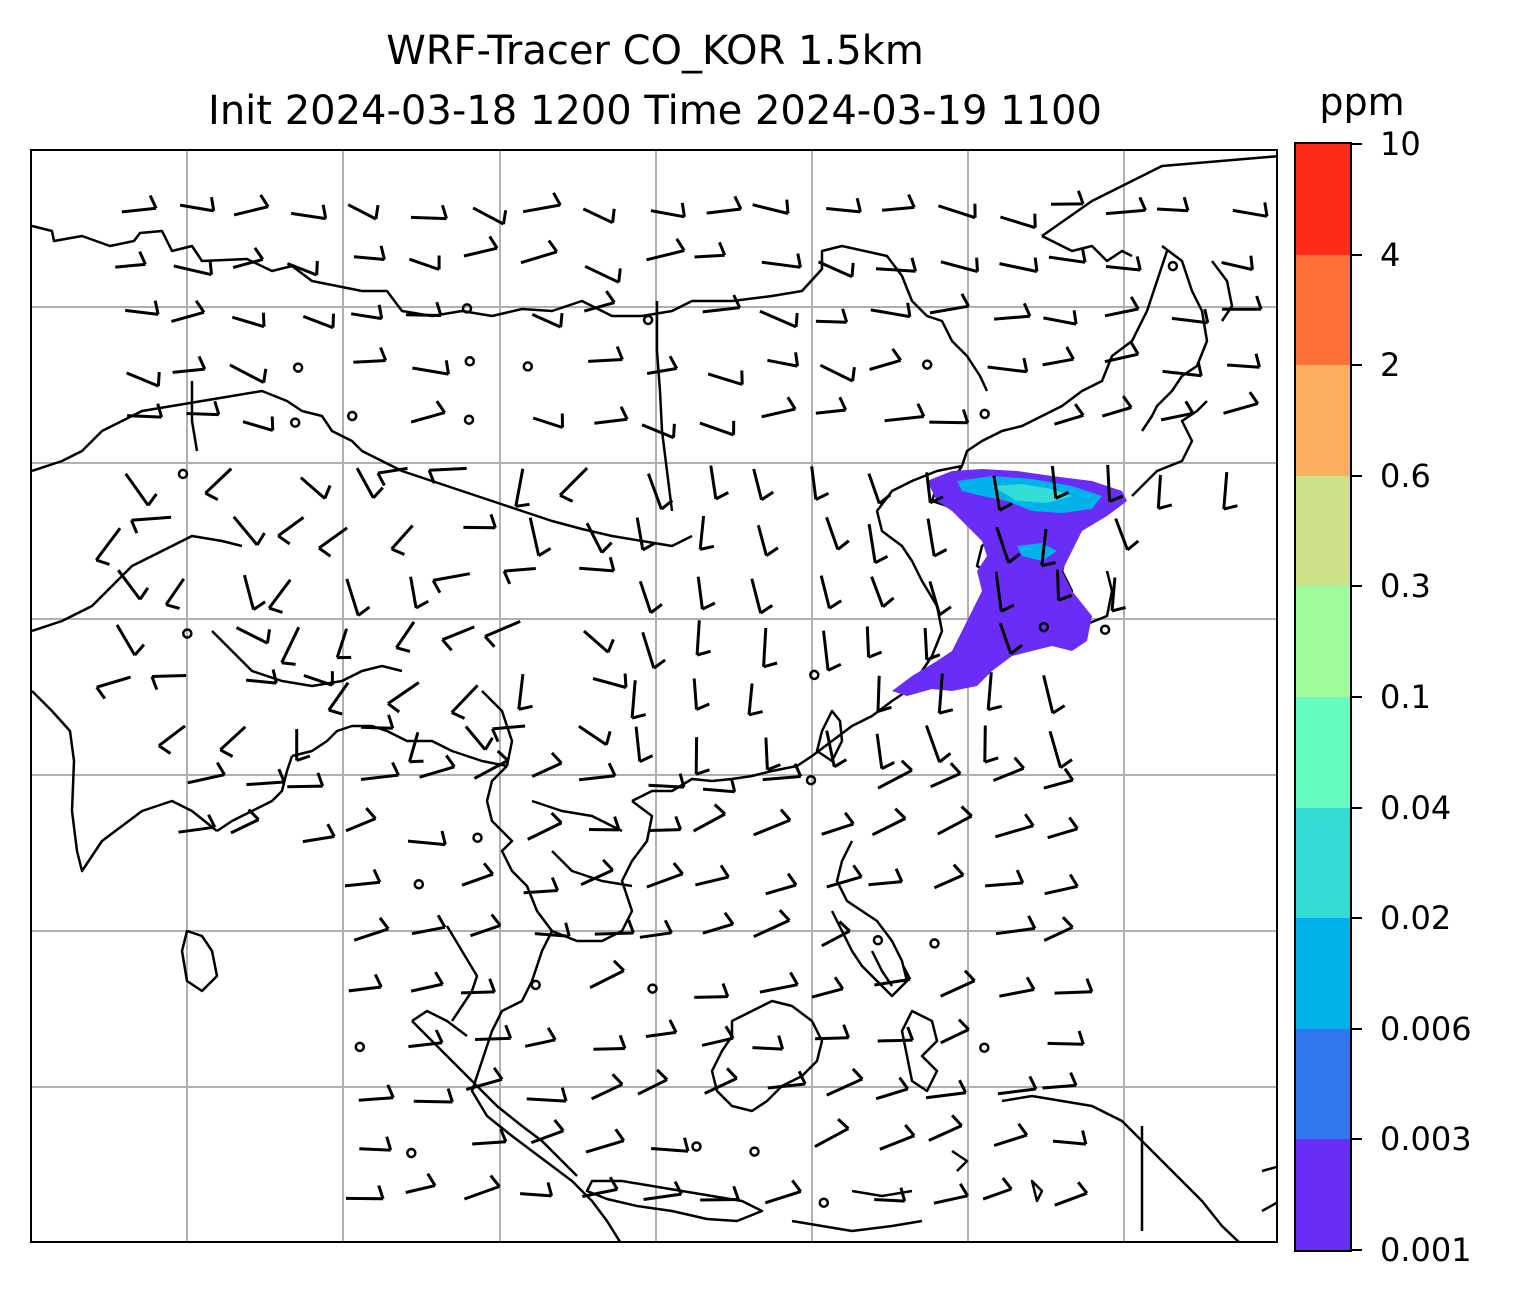  What do you see at coordinates (1357, 918) in the screenshot?
I see `colorbar-tick` at bounding box center [1357, 918].